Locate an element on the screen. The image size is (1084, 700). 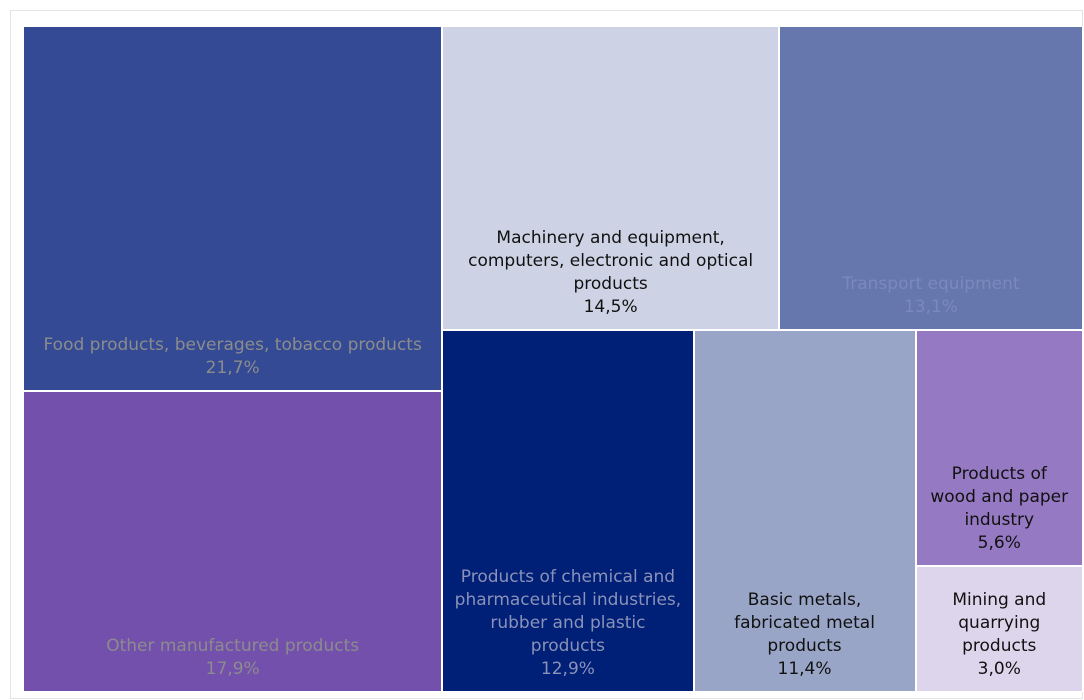
cell-value: 5,6% is located at coordinates (999, 542).